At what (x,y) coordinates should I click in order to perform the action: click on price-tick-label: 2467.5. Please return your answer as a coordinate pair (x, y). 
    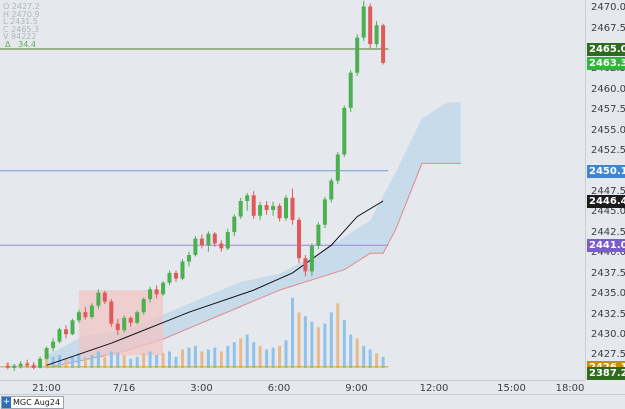
    Looking at the image, I should click on (608, 28).